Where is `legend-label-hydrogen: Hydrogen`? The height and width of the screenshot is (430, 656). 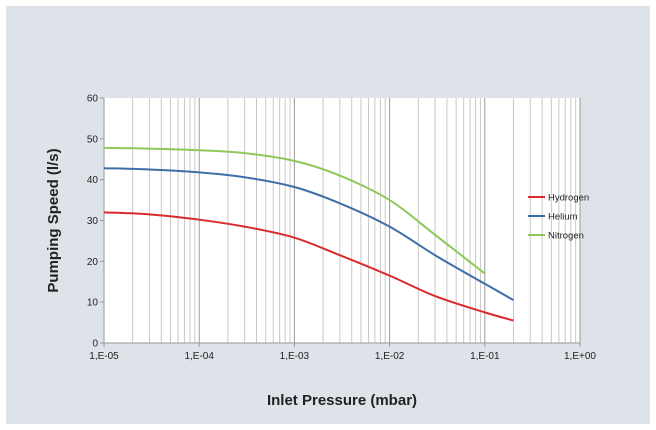 legend-label-hydrogen: Hydrogen is located at coordinates (568, 198).